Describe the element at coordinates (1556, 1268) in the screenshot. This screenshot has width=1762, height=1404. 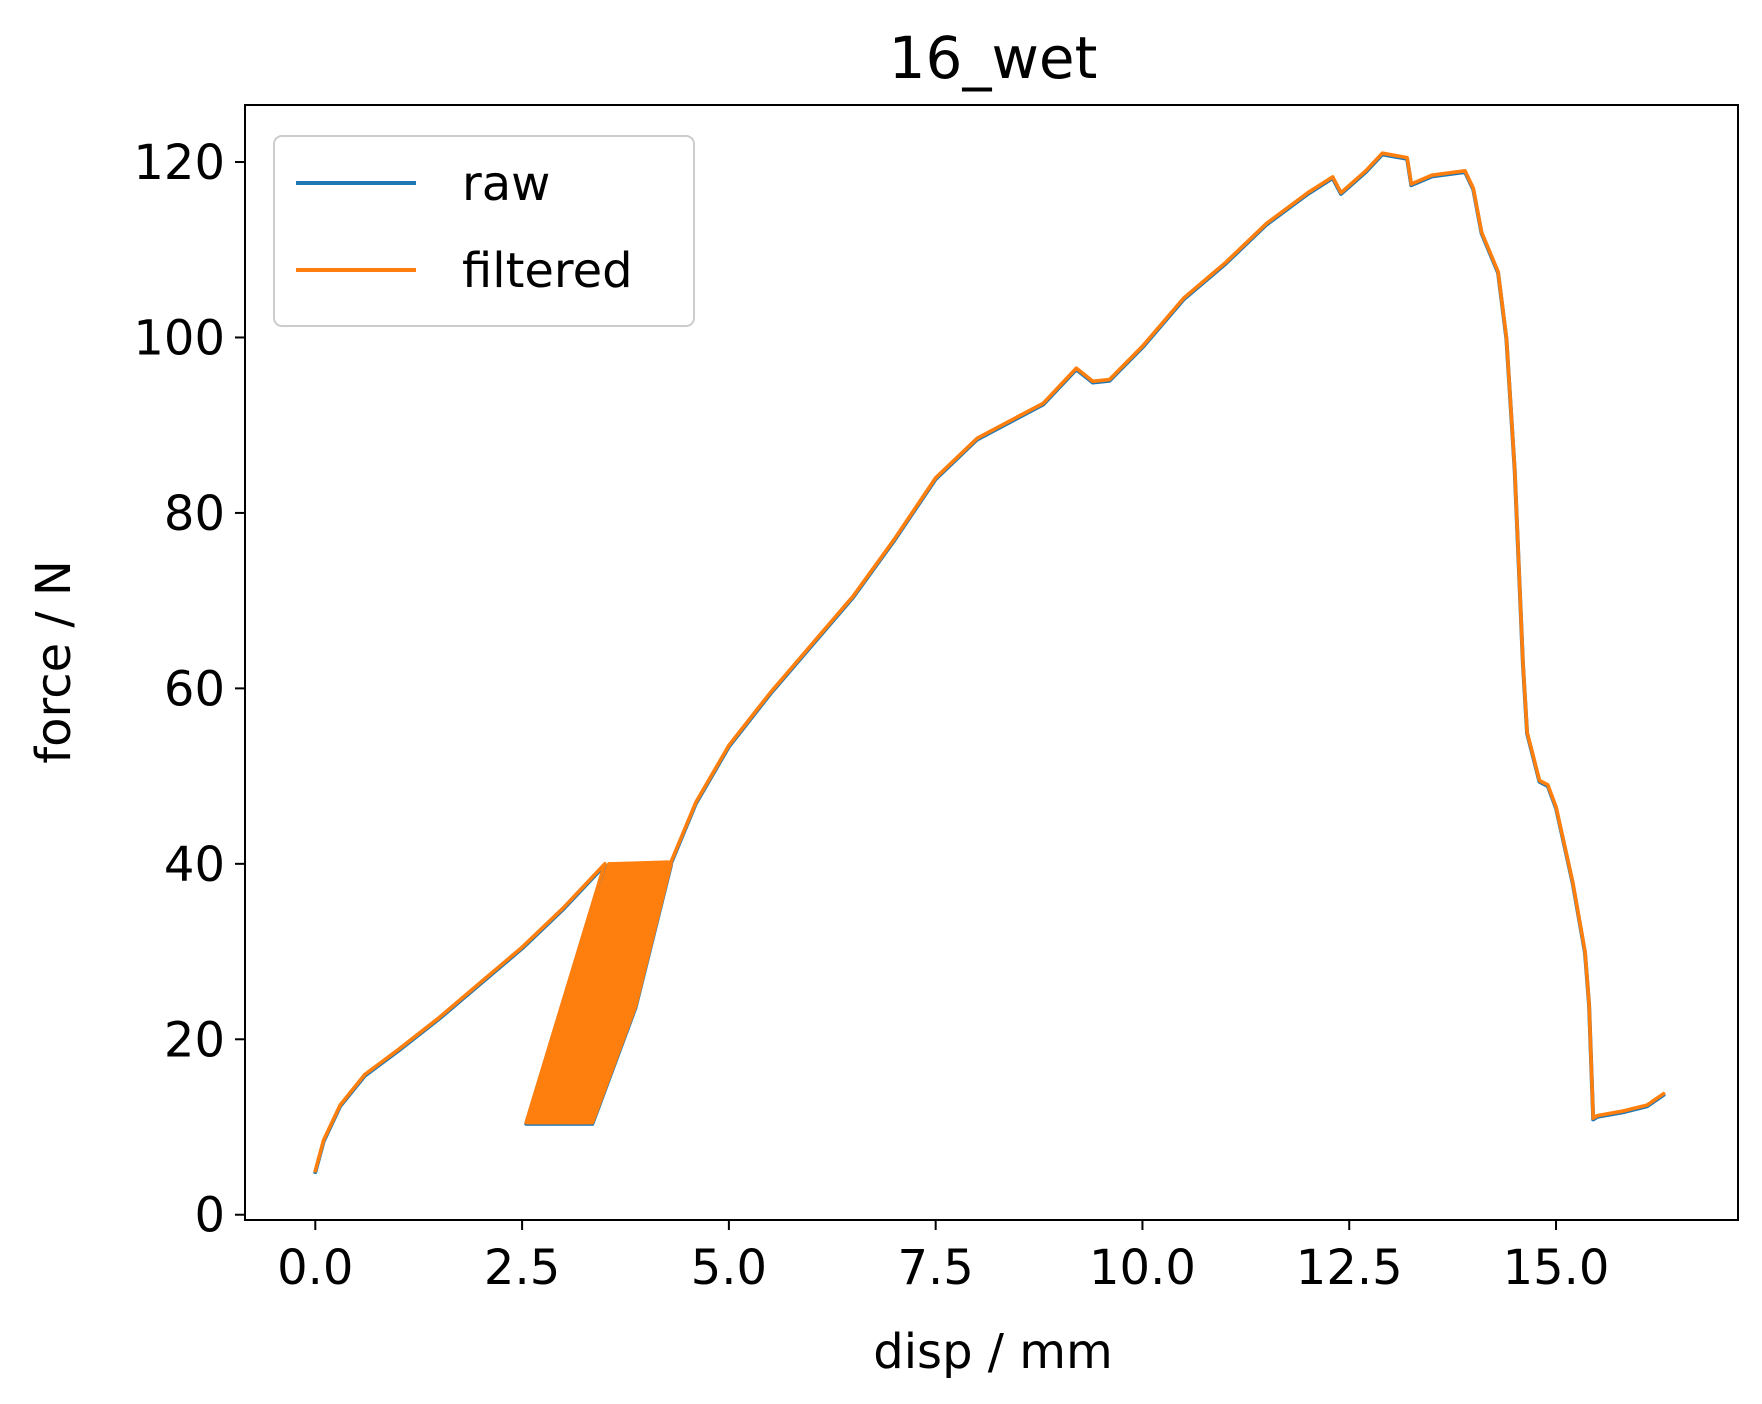
I see `x-tick-label: 15.0` at that location.